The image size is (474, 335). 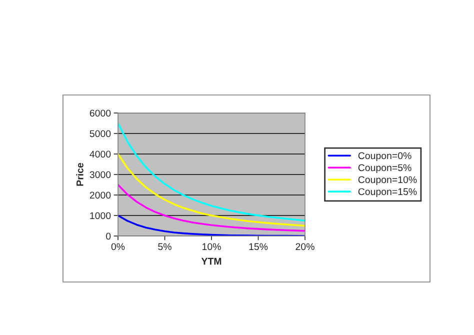 I want to click on y-tick-label: 0, so click(x=108, y=236).